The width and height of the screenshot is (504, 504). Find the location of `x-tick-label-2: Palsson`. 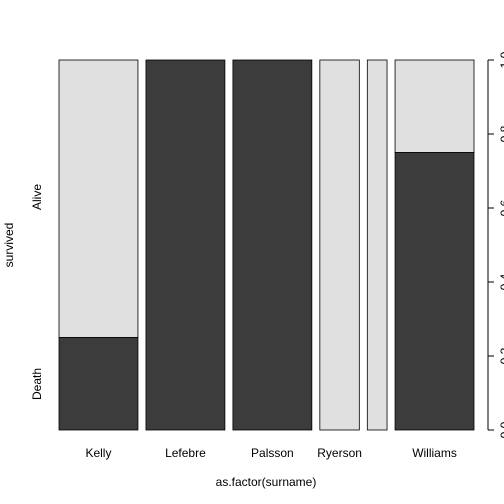

x-tick-label-2: Palsson is located at coordinates (272, 453).